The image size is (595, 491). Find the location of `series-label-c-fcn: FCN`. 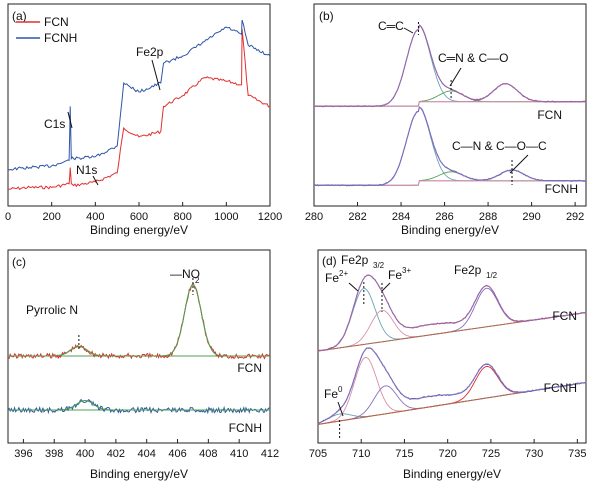

series-label-c-fcn: FCN is located at coordinates (249, 368).